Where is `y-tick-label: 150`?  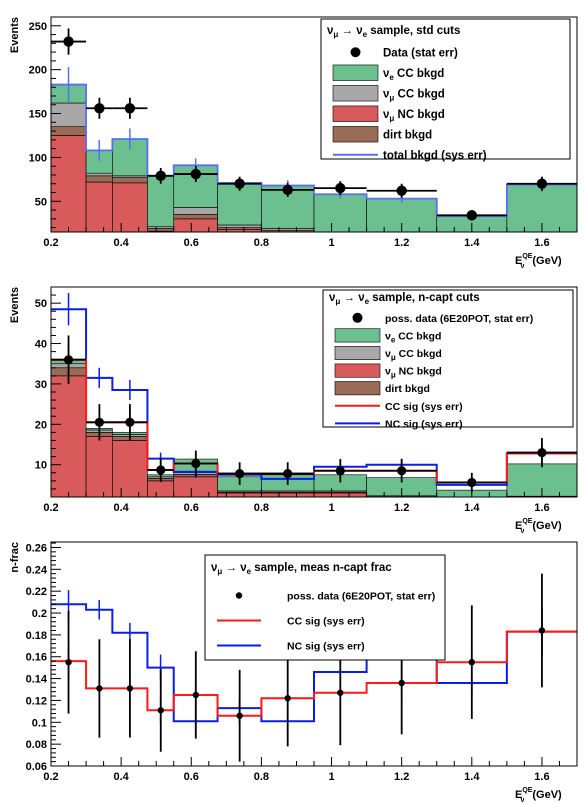
y-tick-label: 150 is located at coordinates (38, 115).